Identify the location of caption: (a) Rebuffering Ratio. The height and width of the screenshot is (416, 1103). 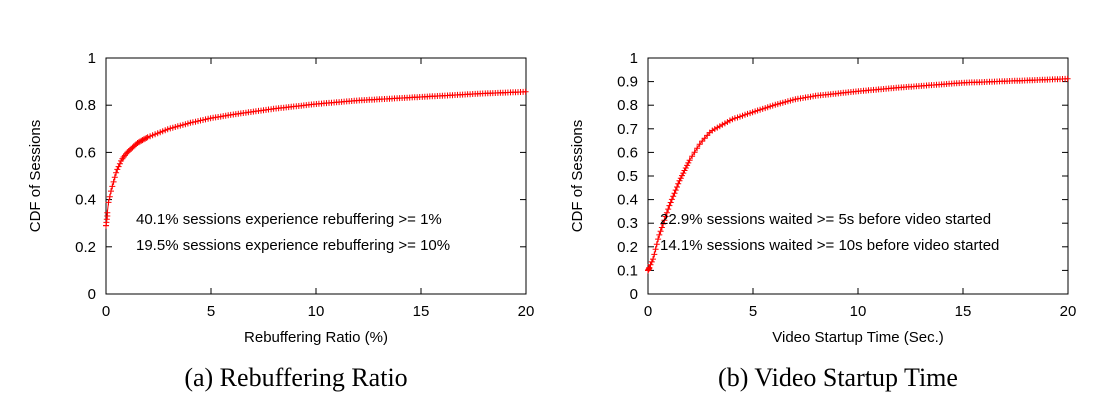
(295, 377).